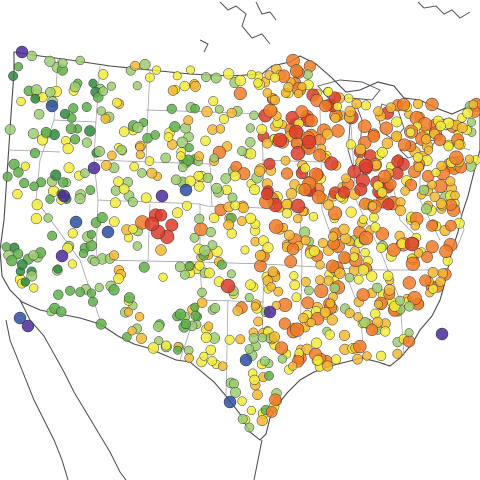 The width and height of the screenshot is (480, 480). What do you see at coordinates (73, 389) in the screenshot?
I see `mexico-coastline` at bounding box center [73, 389].